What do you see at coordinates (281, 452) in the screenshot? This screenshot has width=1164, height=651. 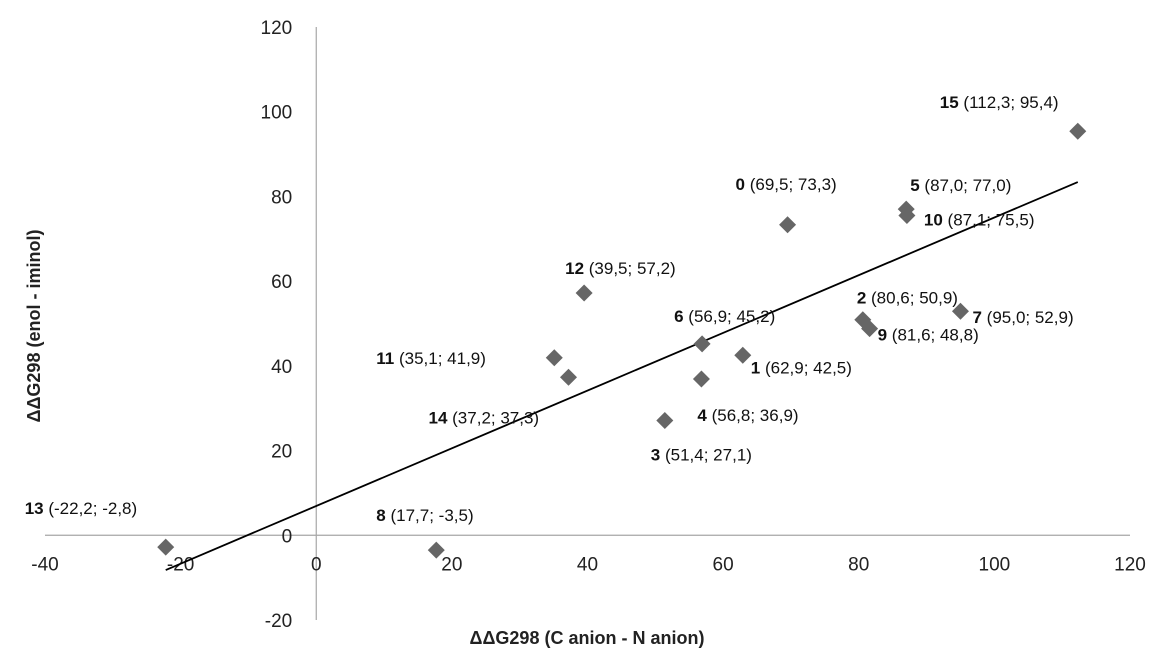 I see `y-tick-label: 20` at bounding box center [281, 452].